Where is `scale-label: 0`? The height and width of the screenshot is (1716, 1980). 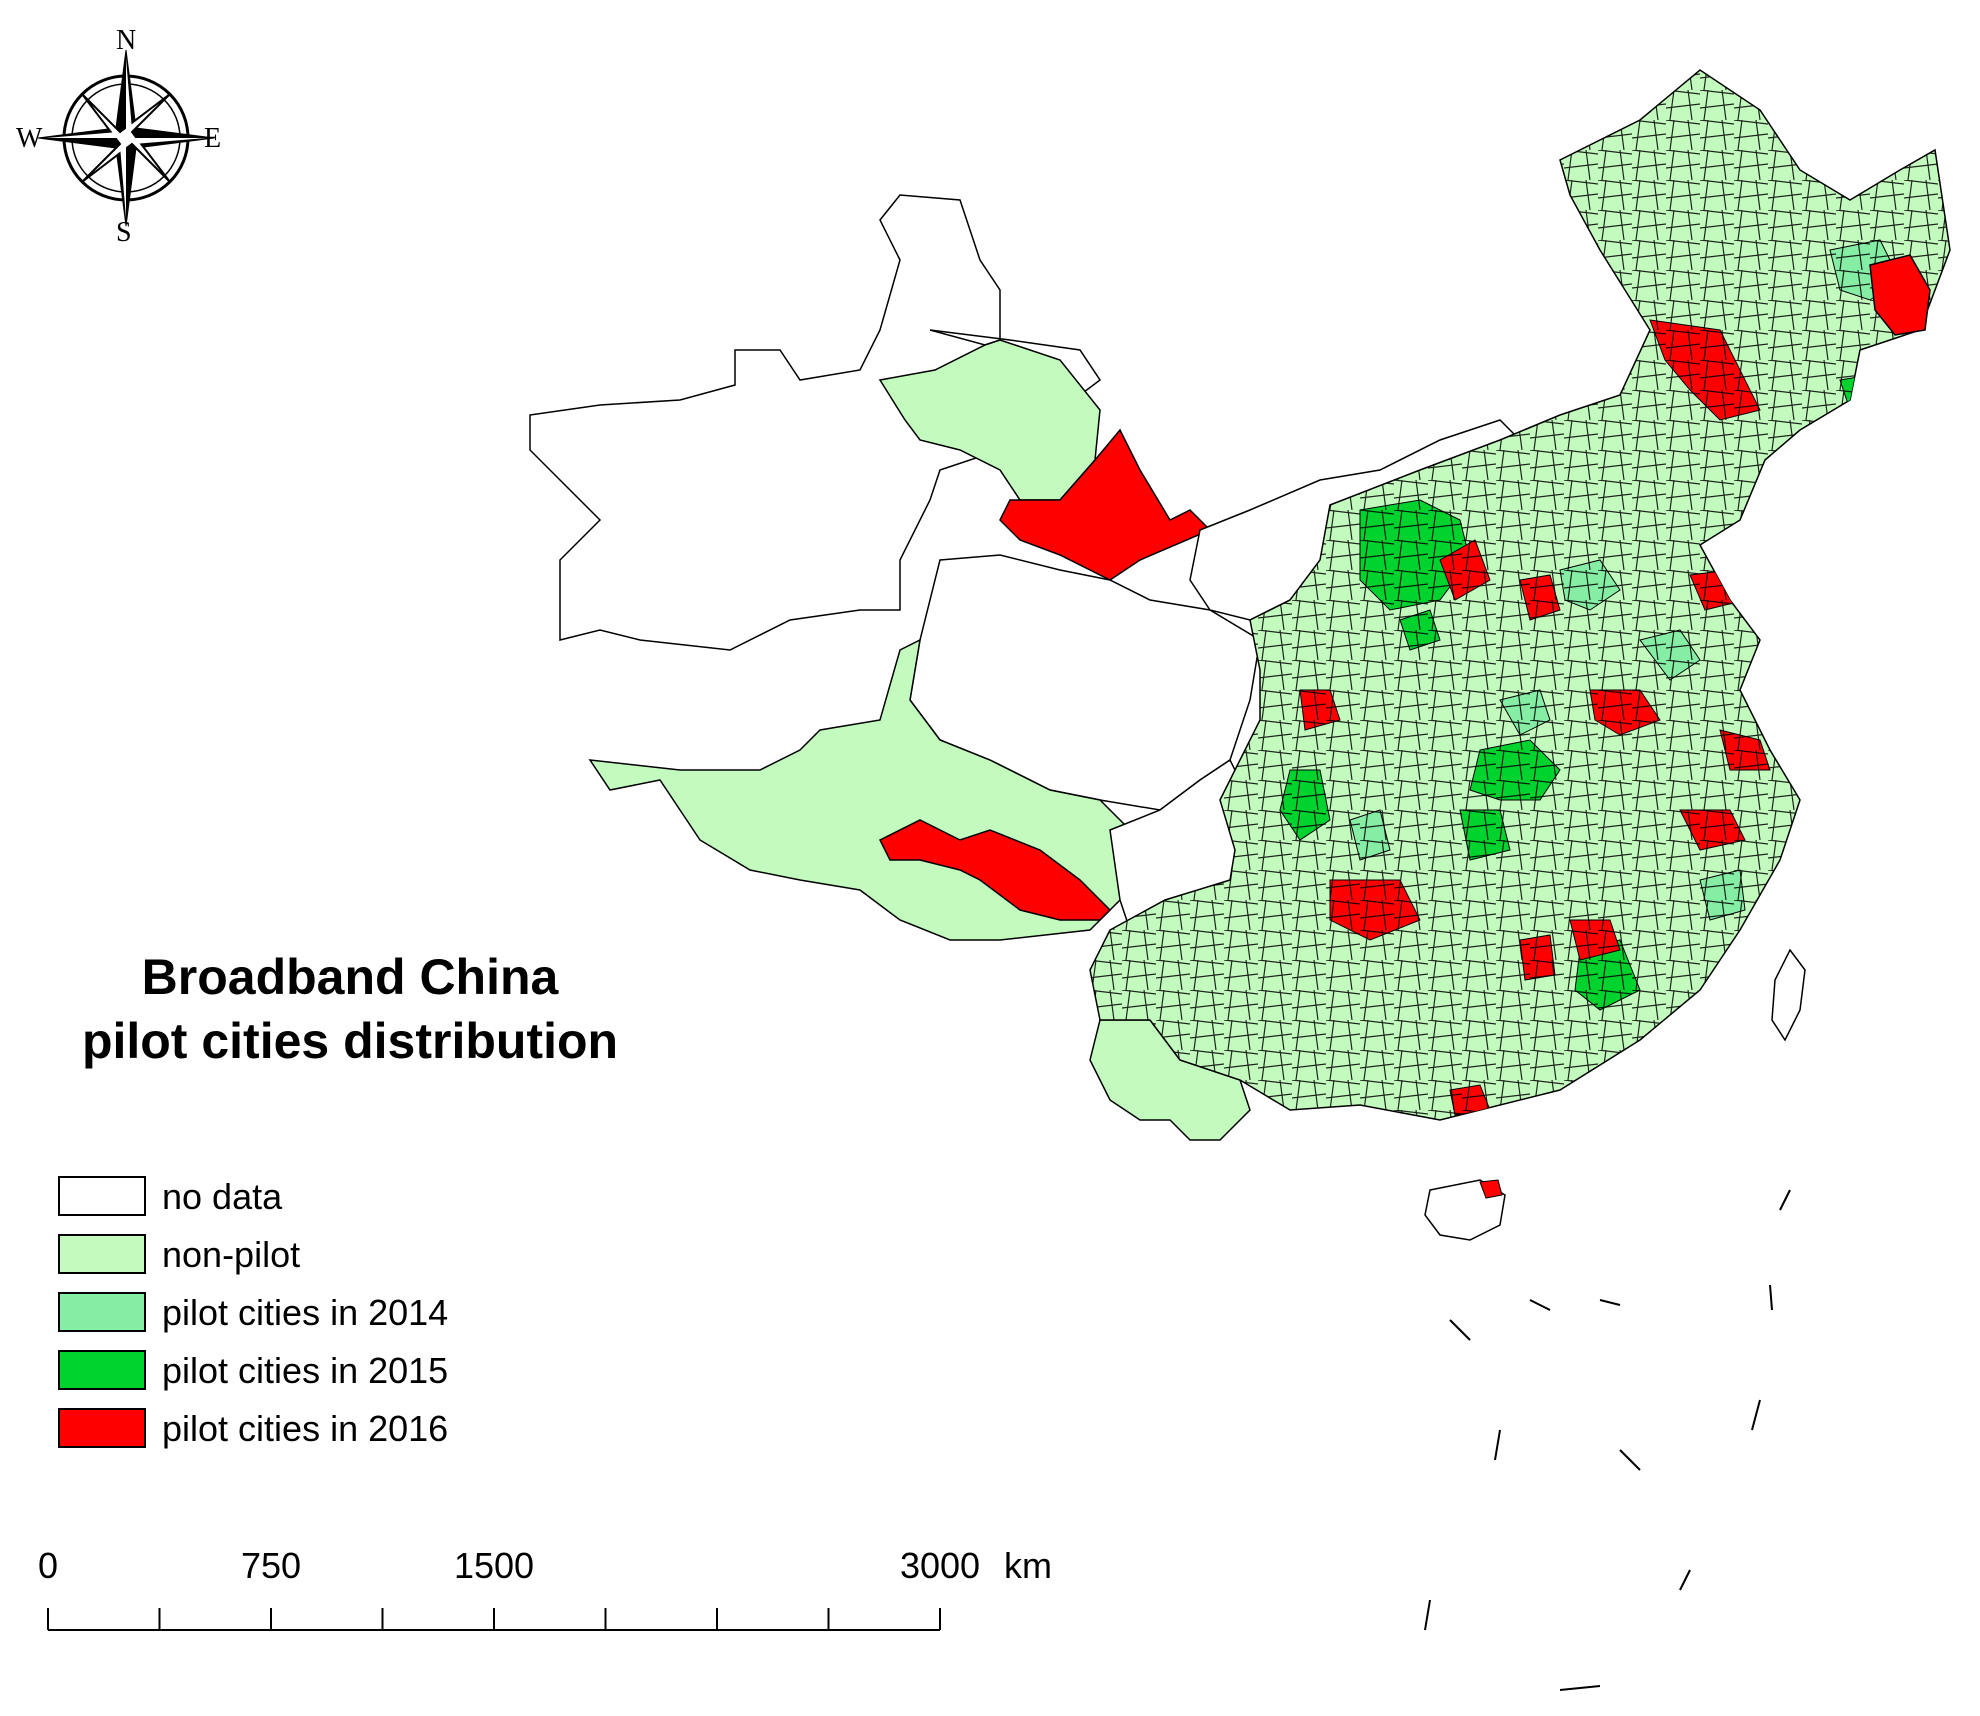 scale-label: 0 is located at coordinates (48, 1565).